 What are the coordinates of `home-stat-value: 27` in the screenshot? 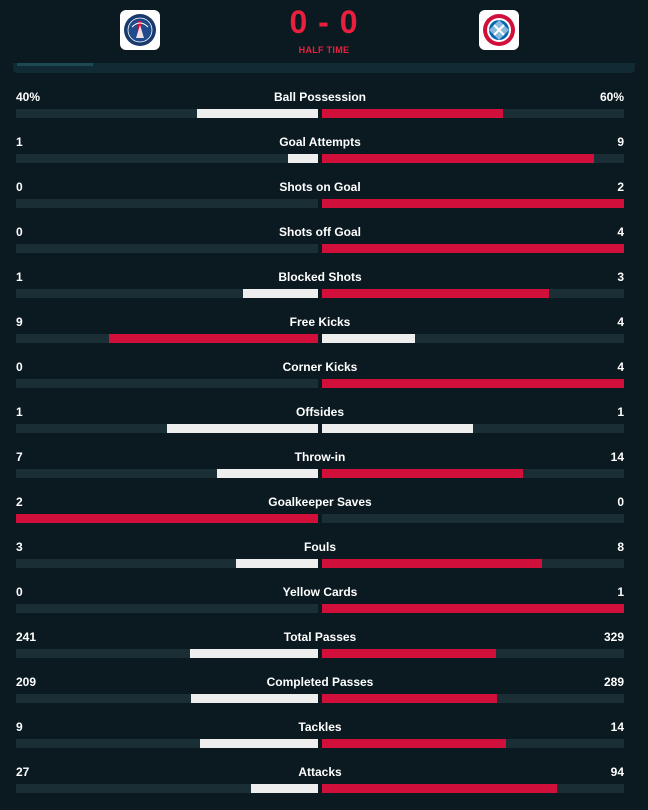 It's located at (23, 772).